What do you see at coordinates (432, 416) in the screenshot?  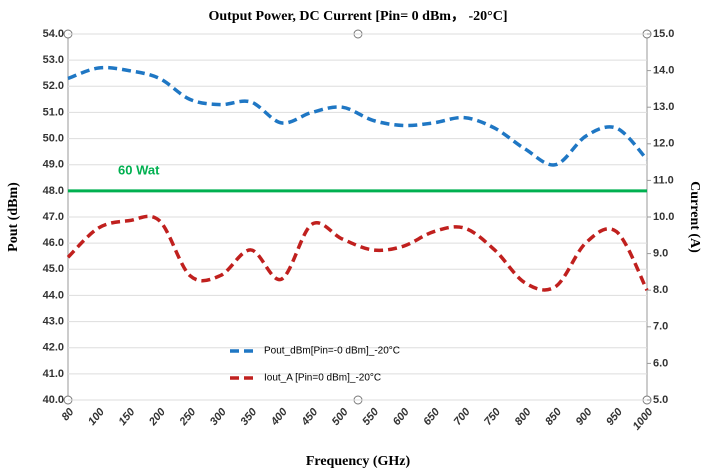 I see `x-tick-label: 650` at bounding box center [432, 416].